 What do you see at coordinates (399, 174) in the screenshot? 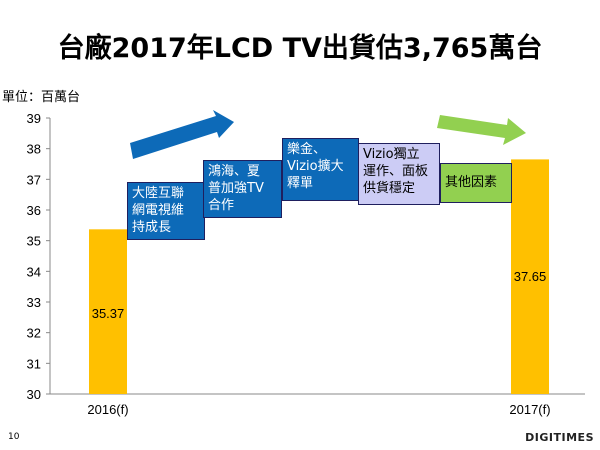
I see `factor-box-vizio-panel-supply: Vizio獨立 運作、面板 供貨穩定` at bounding box center [399, 174].